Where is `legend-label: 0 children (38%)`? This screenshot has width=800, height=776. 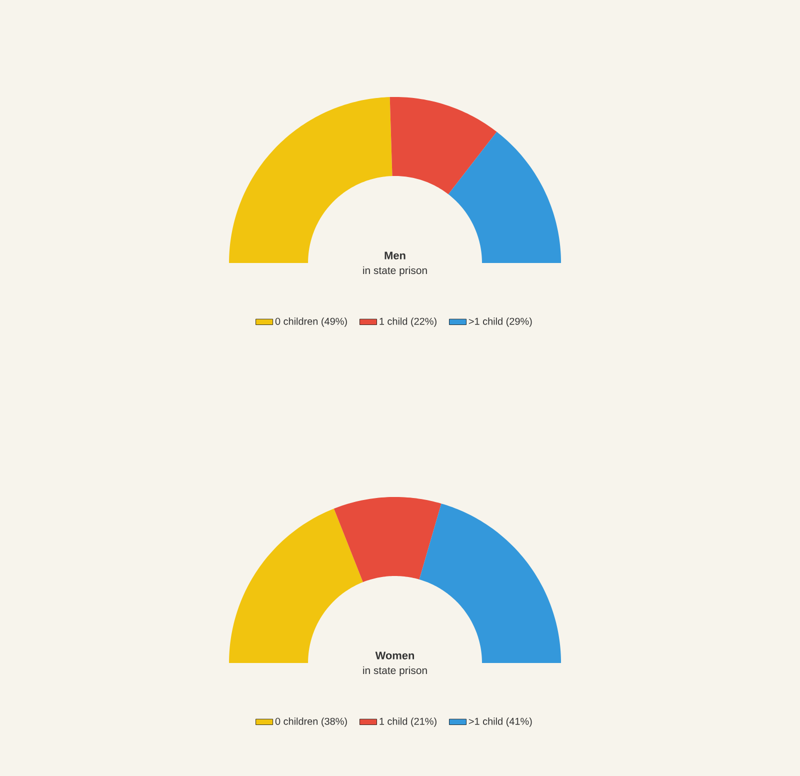
legend-label: 0 children (38%) is located at coordinates (311, 722).